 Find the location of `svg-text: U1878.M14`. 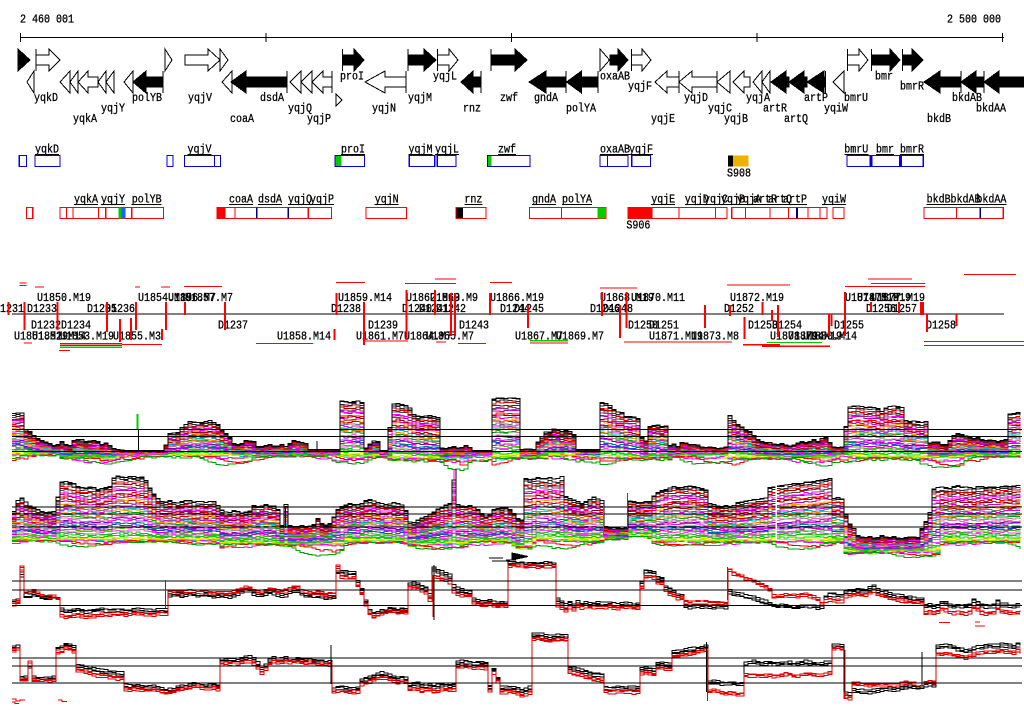

svg-text: U1878.M14 is located at coordinates (797, 337).